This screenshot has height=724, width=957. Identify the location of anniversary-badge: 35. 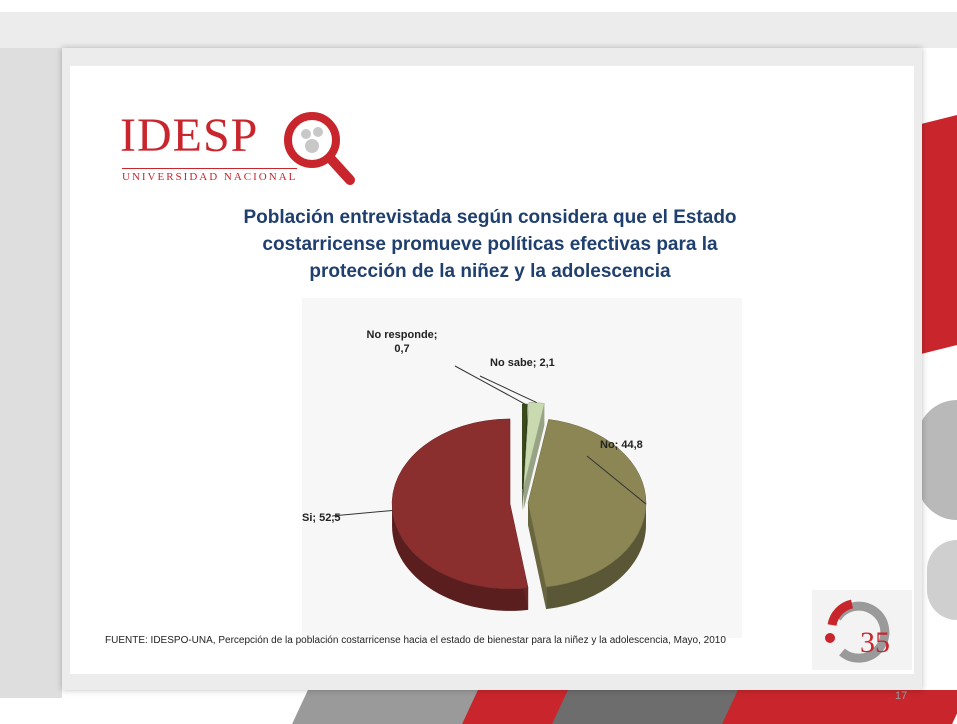
(862, 630).